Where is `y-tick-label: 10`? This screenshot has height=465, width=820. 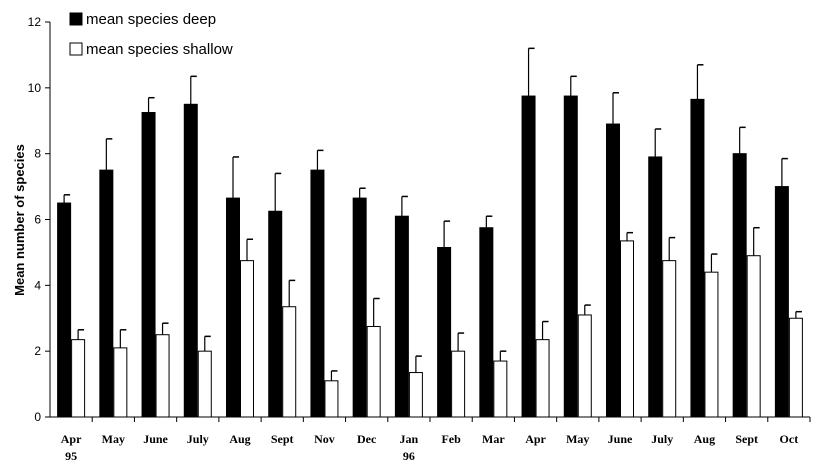
y-tick-label: 10 is located at coordinates (35, 88).